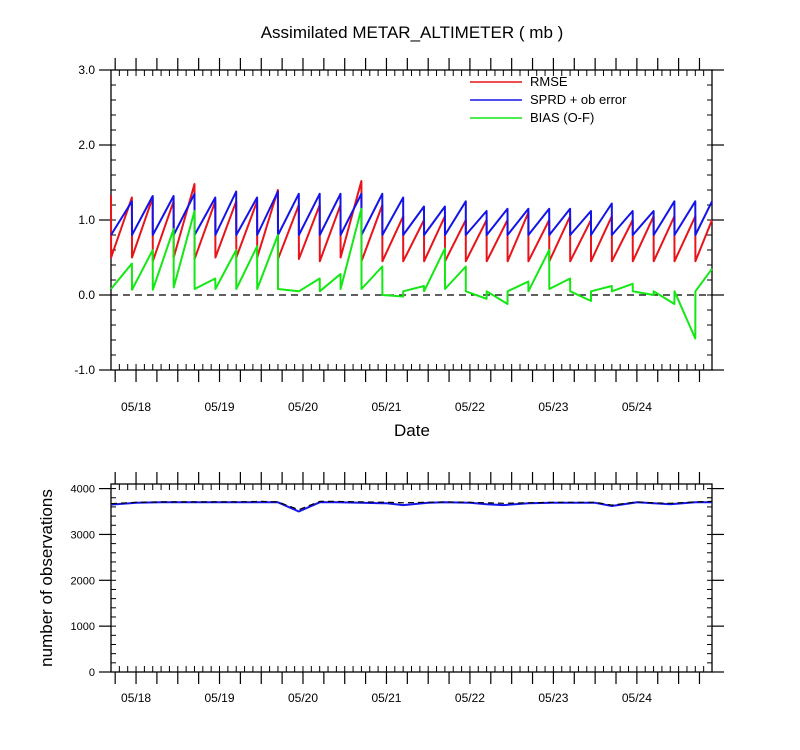 This screenshot has width=800, height=750. What do you see at coordinates (86, 220) in the screenshot?
I see `top-y-tick-label: 1.0` at bounding box center [86, 220].